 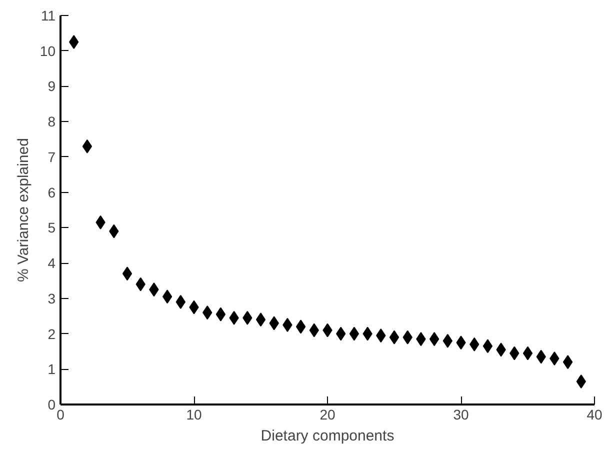 What do you see at coordinates (52, 334) in the screenshot?
I see `y-tick-label: 2` at bounding box center [52, 334].